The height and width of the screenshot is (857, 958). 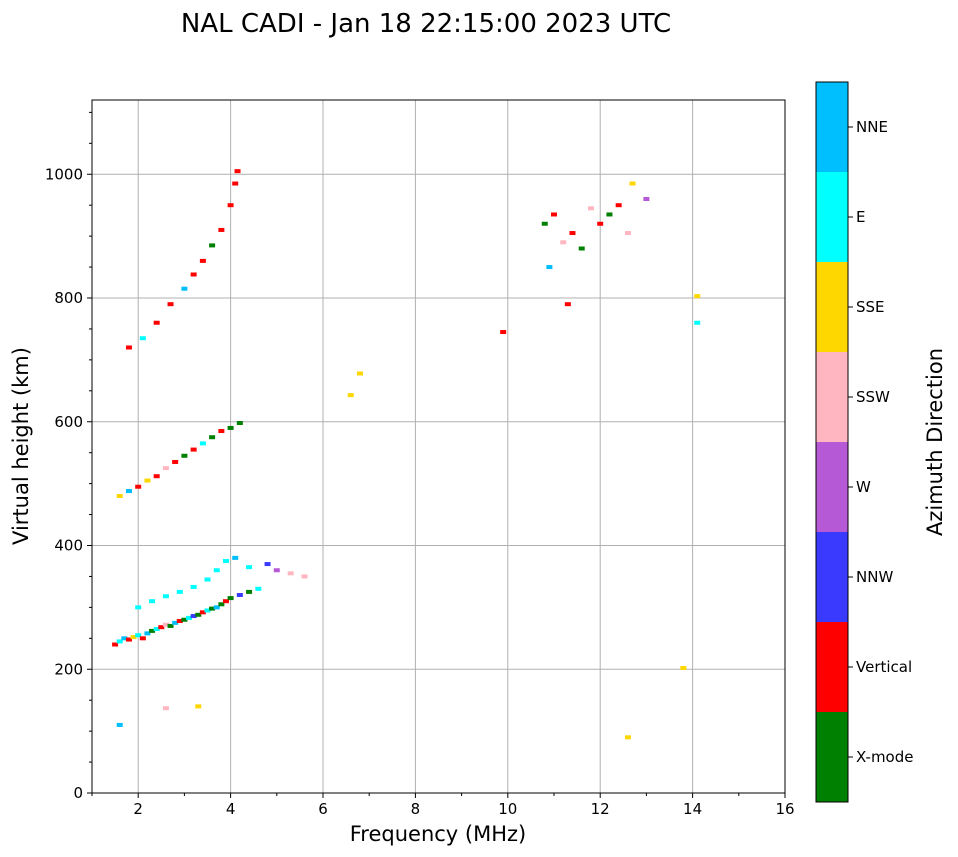 I want to click on x-tick-label: 14, so click(x=692, y=809).